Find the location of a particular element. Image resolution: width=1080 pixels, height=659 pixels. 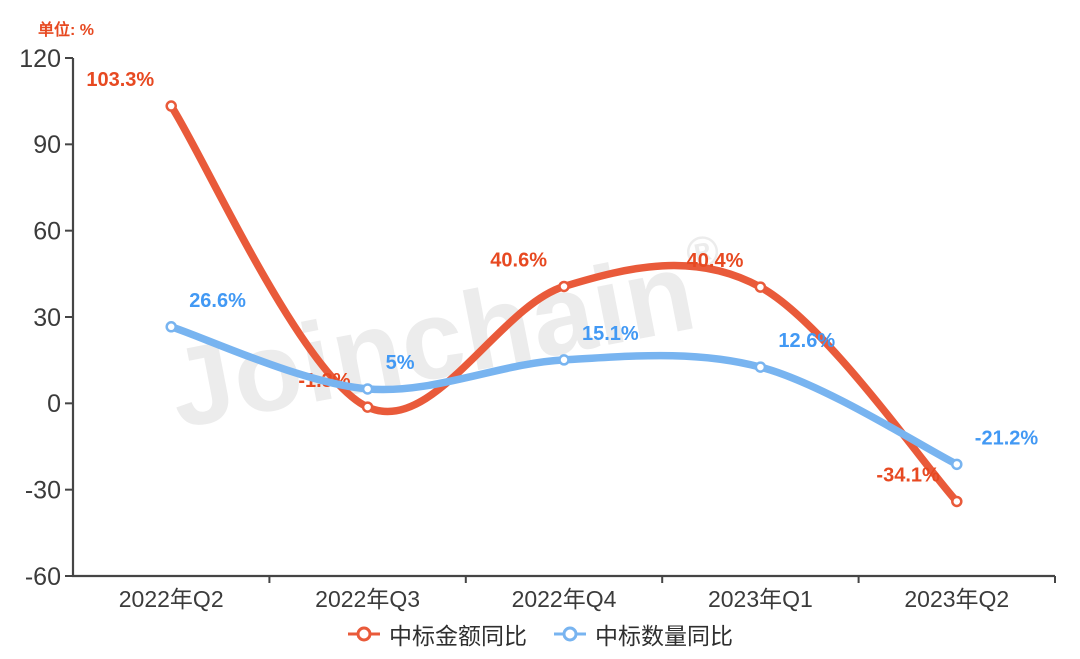

y-tick-label: 60 is located at coordinates (47, 231).